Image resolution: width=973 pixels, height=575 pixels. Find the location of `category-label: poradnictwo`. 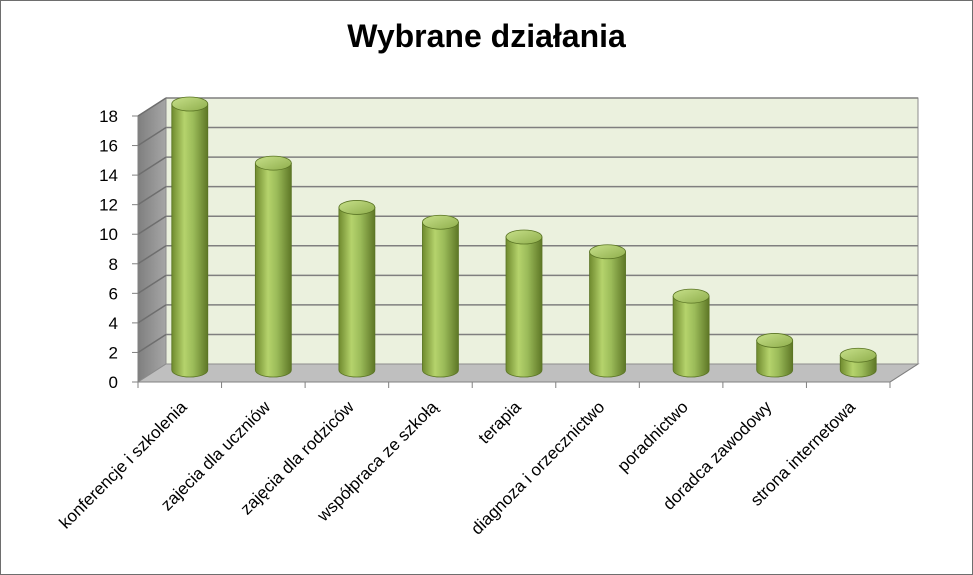

category-label: poradnictwo is located at coordinates (653, 436).